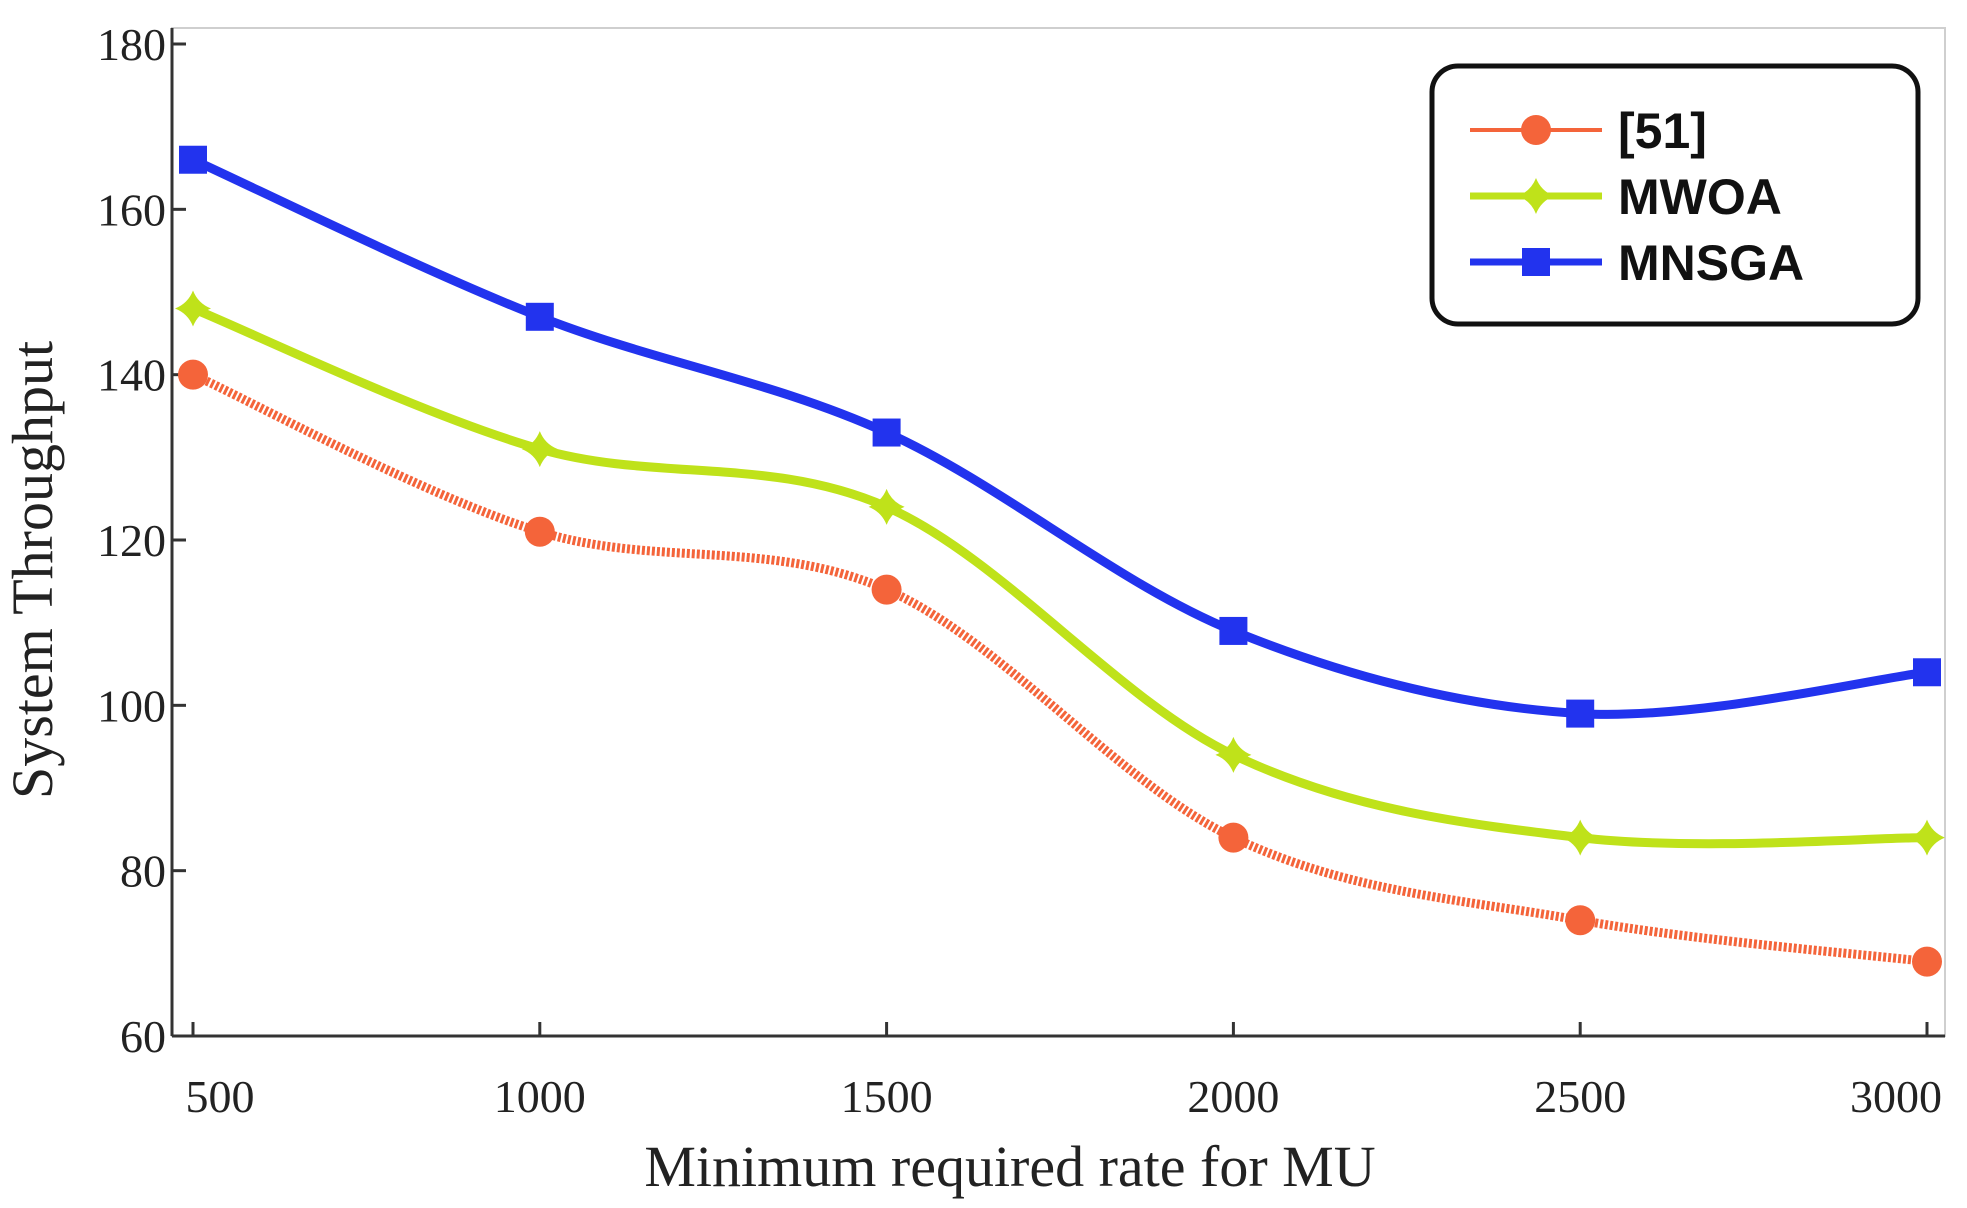 The height and width of the screenshot is (1208, 1967). I want to click on legend-item: MWOA, so click(1626, 197).